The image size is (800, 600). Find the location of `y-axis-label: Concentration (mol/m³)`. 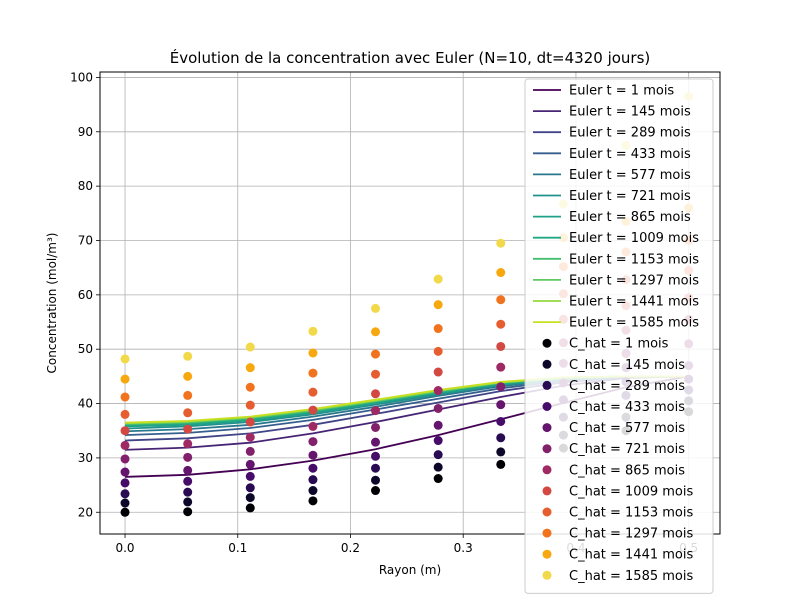

y-axis-label: Concentration (mol/m³) is located at coordinates (52, 303).